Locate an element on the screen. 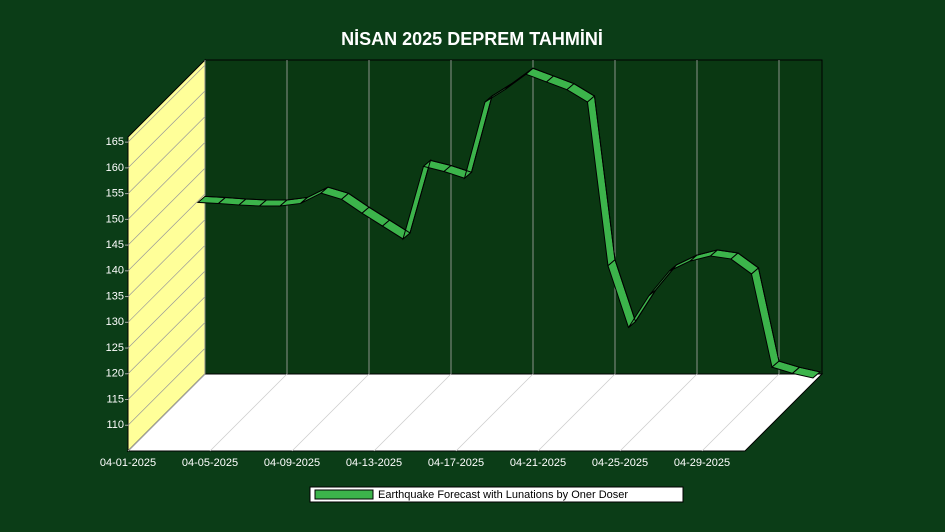 The height and width of the screenshot is (532, 945). floor is located at coordinates (475, 412).